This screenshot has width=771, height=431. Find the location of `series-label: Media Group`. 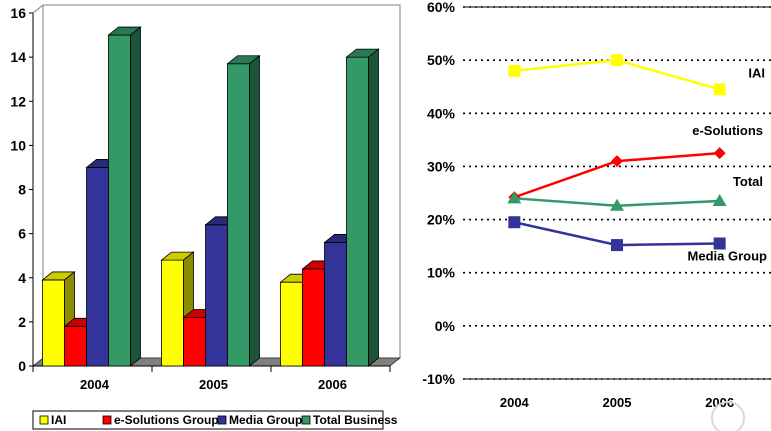

series-label: Media Group is located at coordinates (728, 255).